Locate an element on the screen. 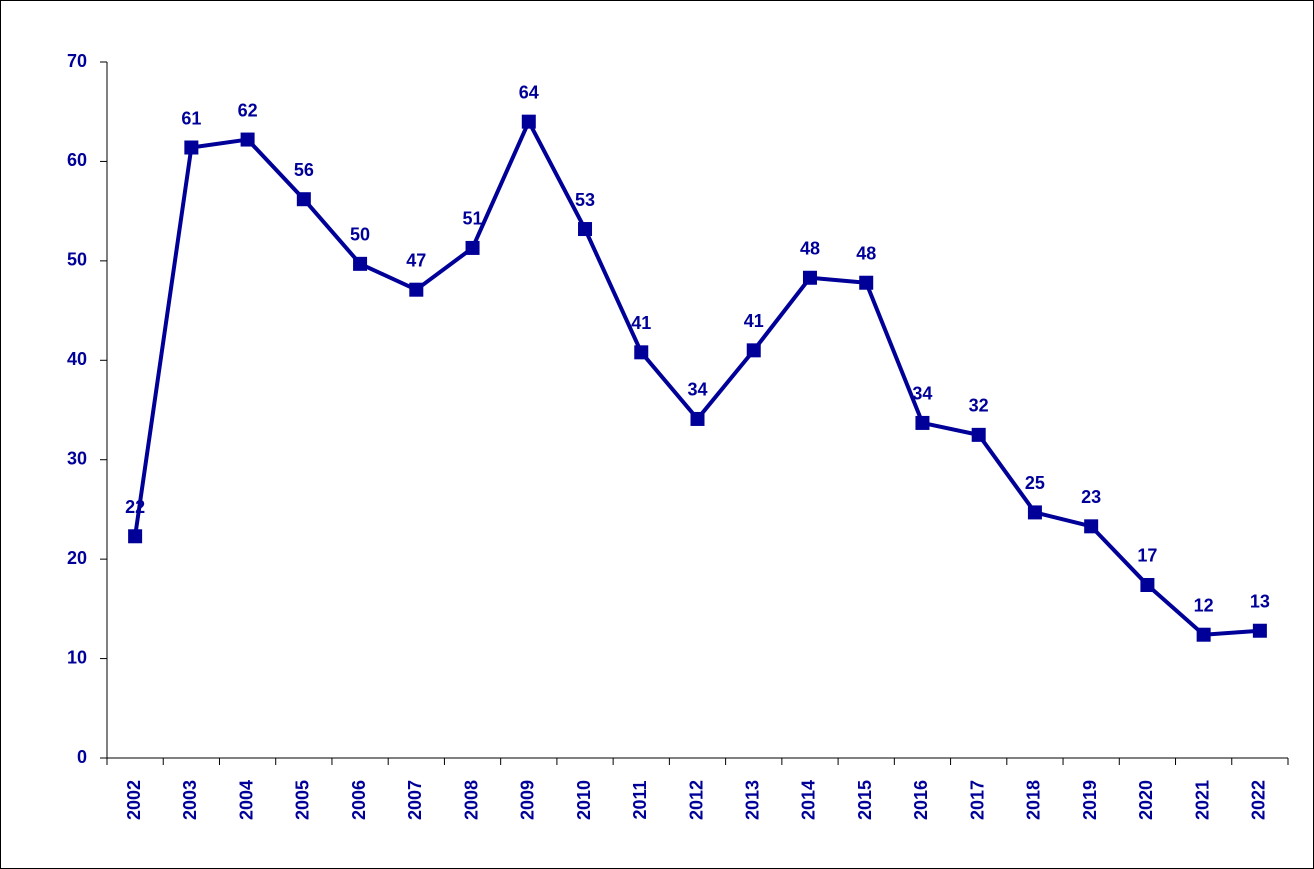 The image size is (1314, 869). y-tick-label: 0 is located at coordinates (82, 757).